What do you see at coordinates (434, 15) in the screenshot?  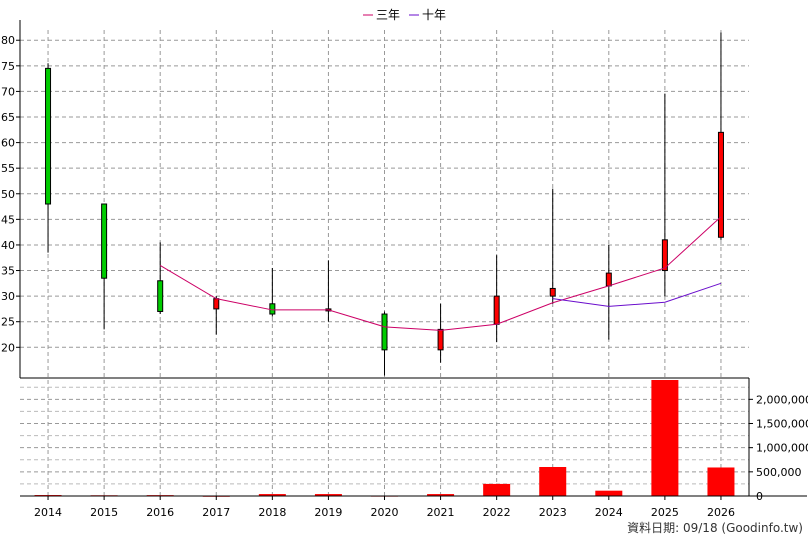 I see `legend-label-10y: 十年` at bounding box center [434, 15].